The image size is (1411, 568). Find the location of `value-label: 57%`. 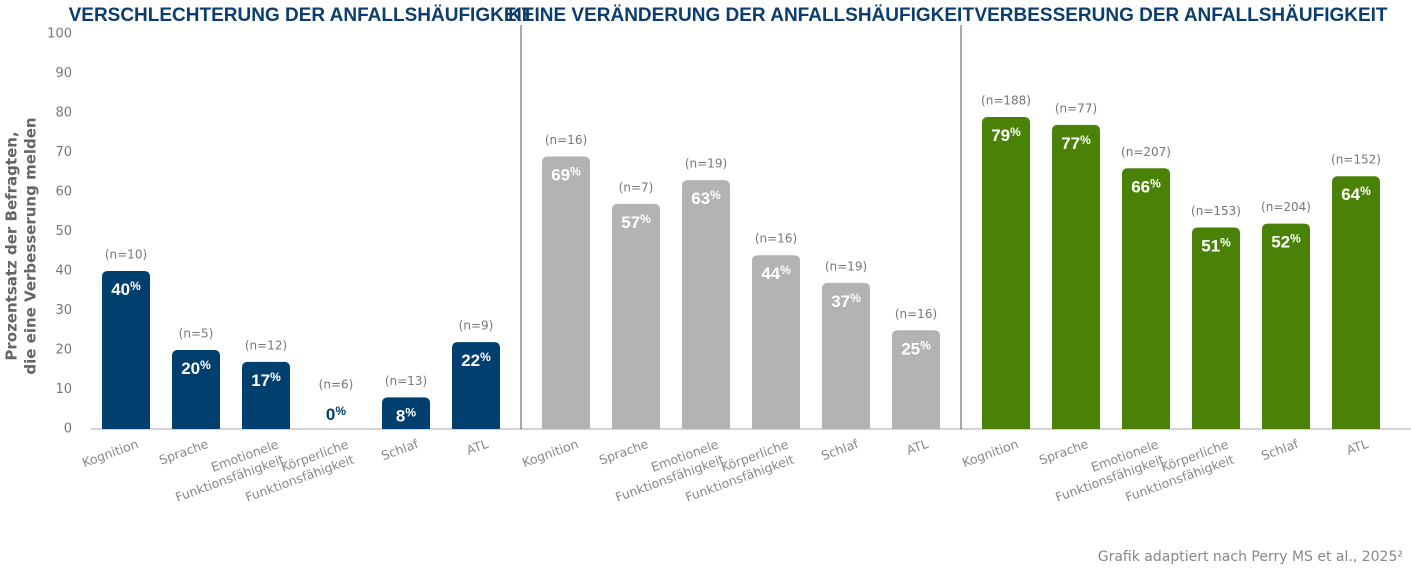

value-label: 57% is located at coordinates (636, 222).